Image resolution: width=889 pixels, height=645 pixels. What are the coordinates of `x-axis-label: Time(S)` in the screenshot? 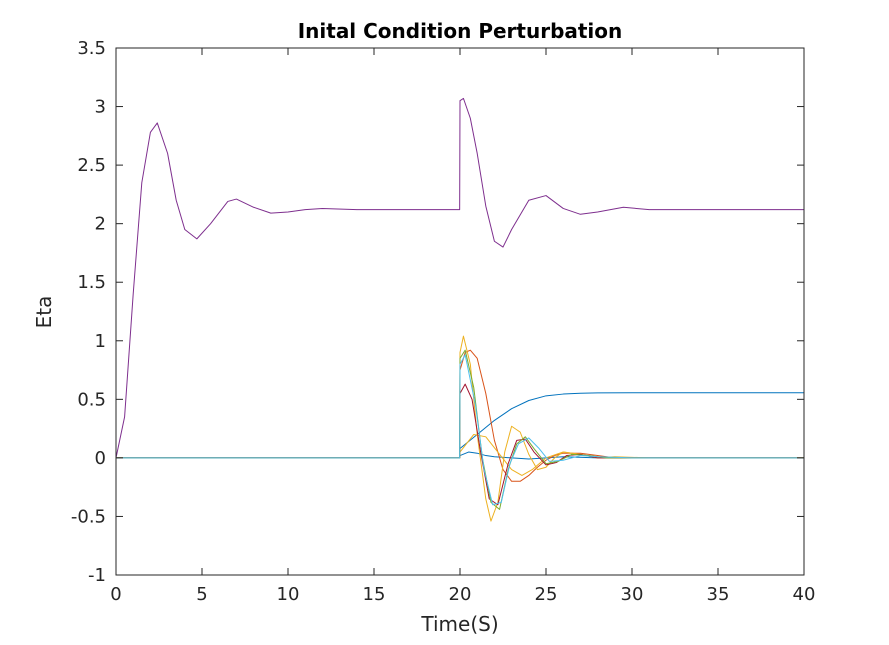 It's located at (459, 624).